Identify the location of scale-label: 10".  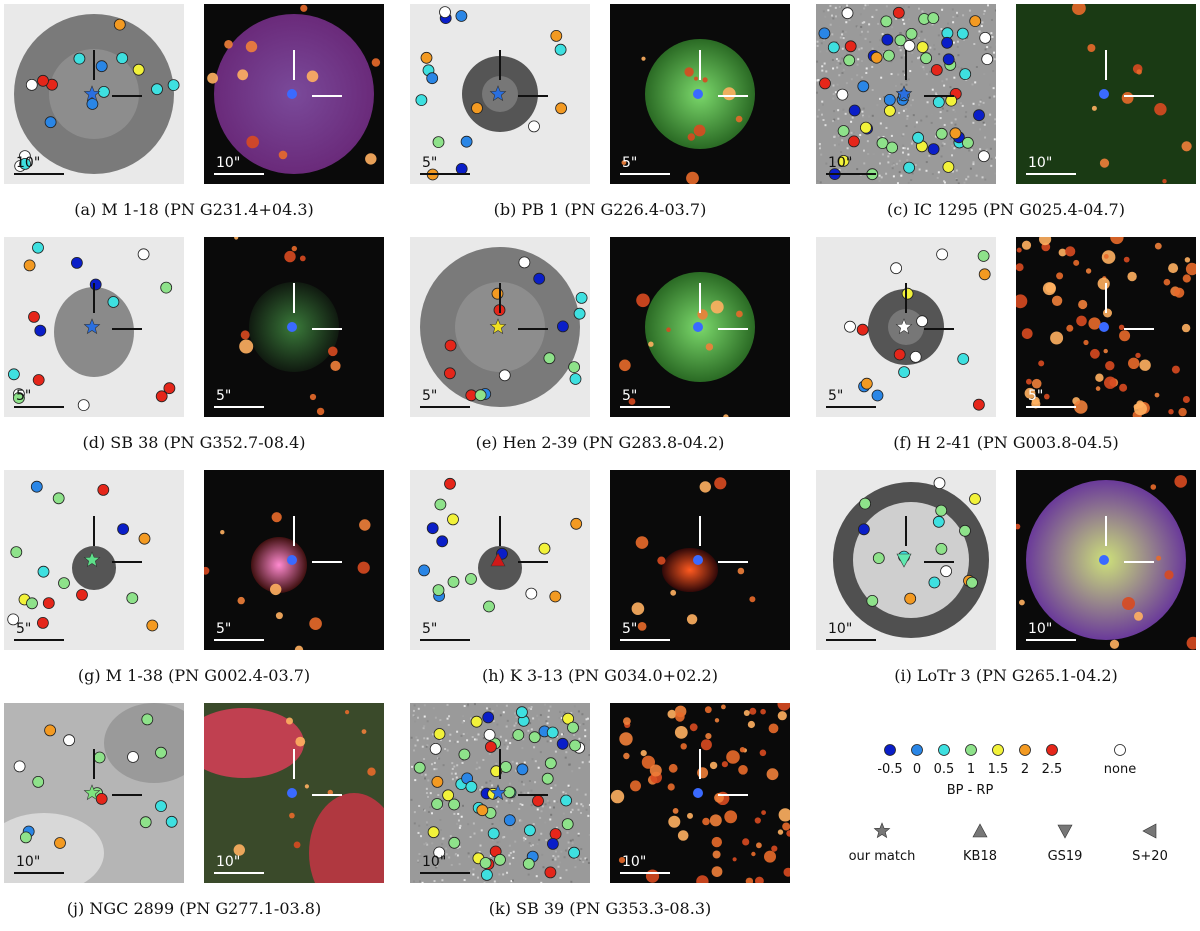
(634, 862).